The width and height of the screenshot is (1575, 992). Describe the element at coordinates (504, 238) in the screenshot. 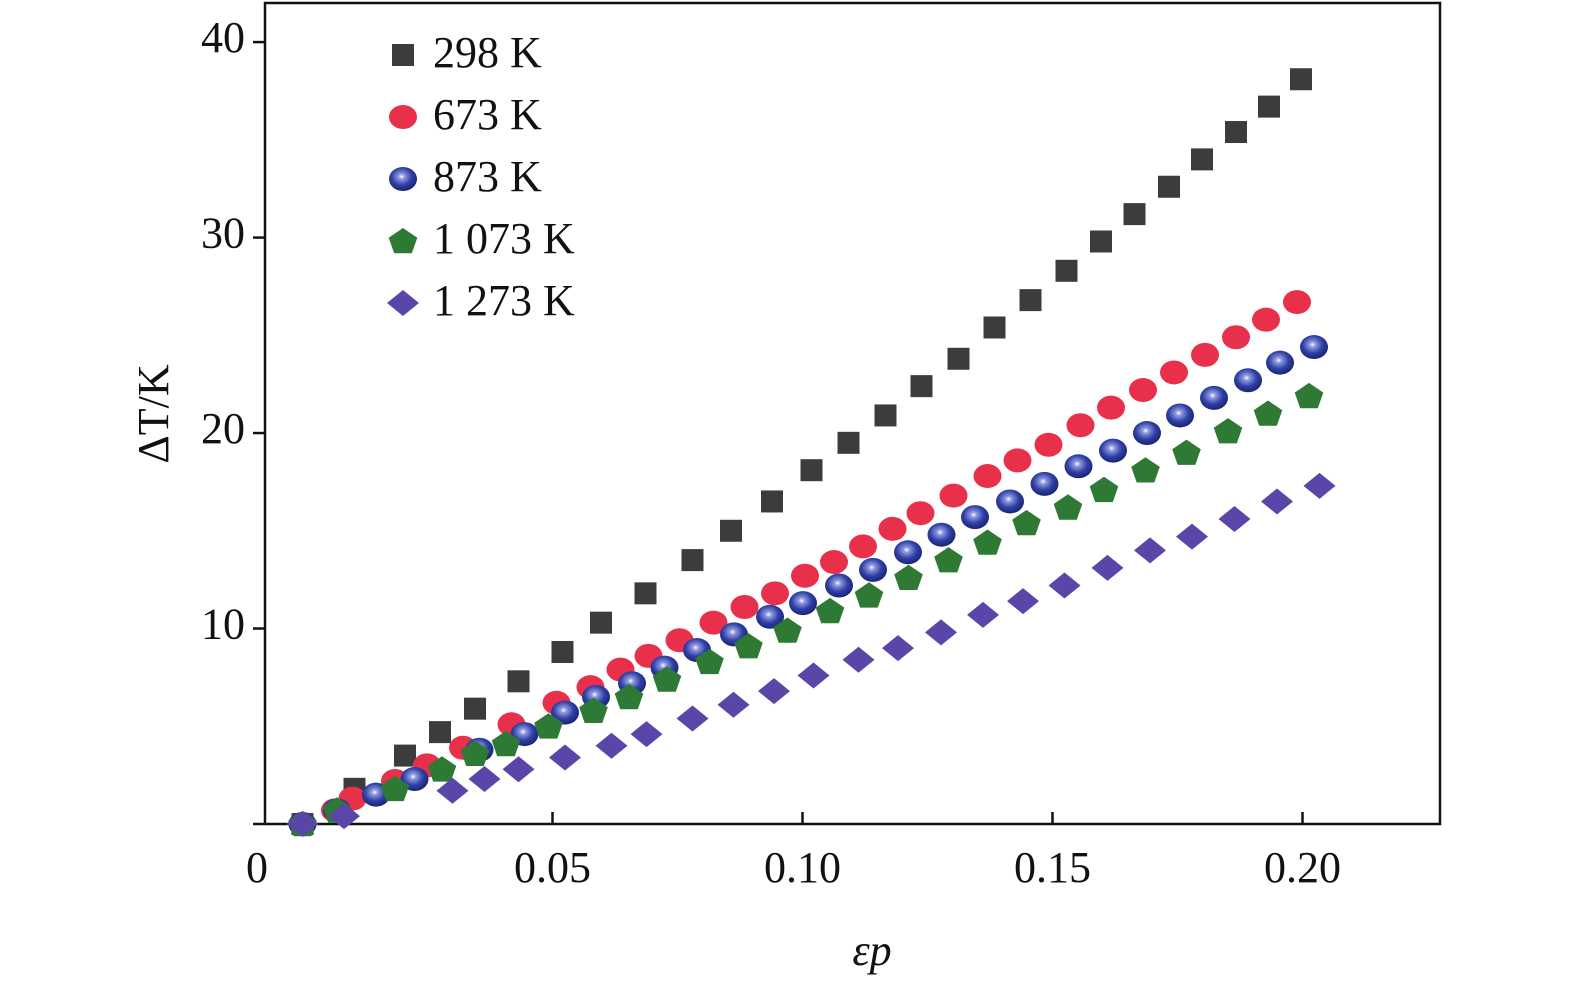

I see `legend-label: 1 073 K` at that location.